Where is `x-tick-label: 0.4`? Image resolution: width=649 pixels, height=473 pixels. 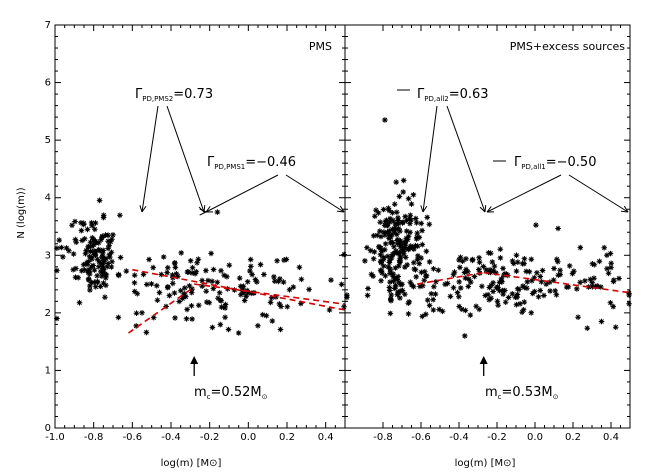
x-tick-label: 0.4 is located at coordinates (326, 437).